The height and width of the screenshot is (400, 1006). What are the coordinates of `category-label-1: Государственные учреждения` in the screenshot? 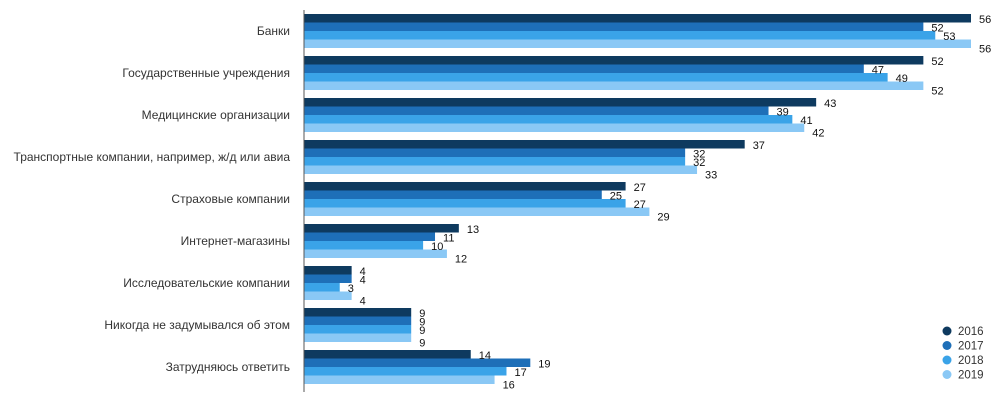 It's located at (206, 73).